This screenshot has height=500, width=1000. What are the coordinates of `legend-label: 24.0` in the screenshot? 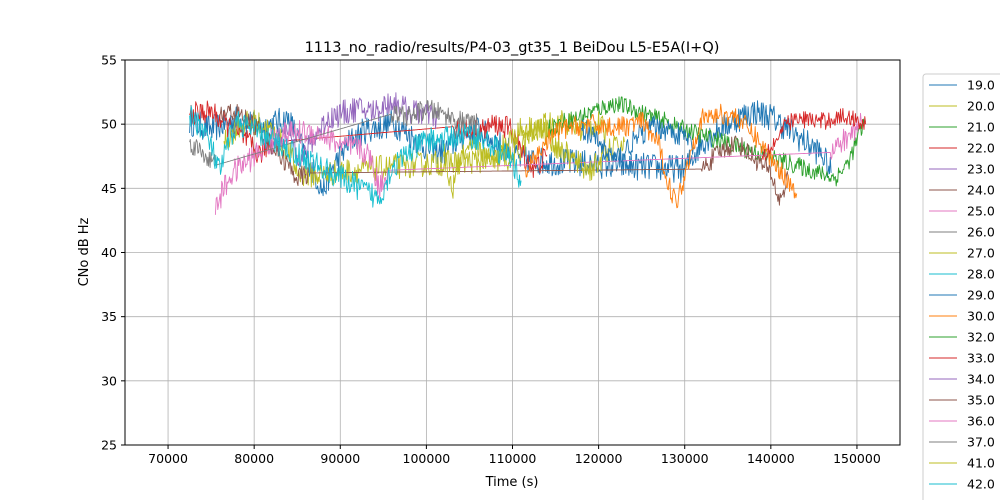 It's located at (981, 190).